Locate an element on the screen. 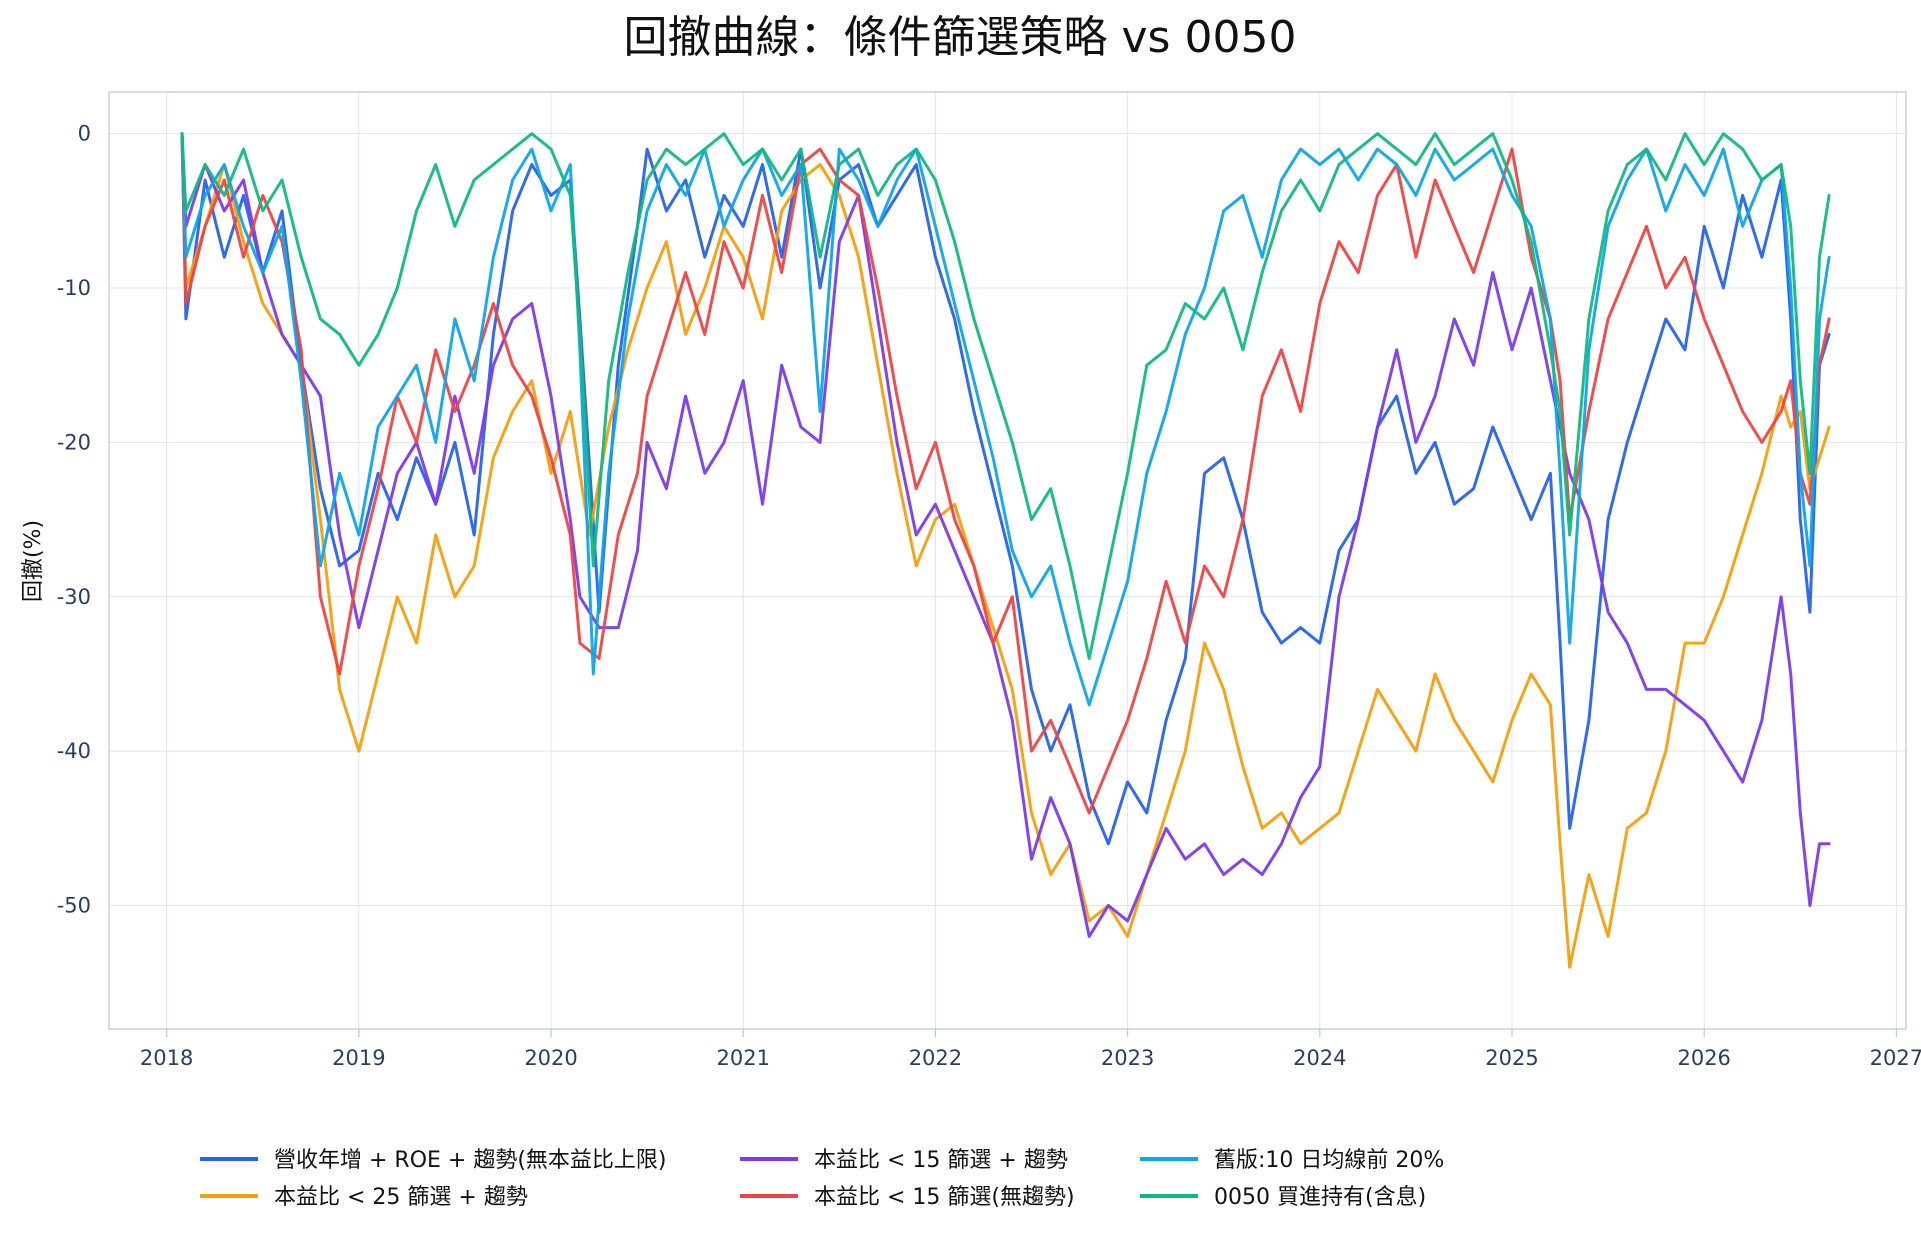  y-tick-label: -30 is located at coordinates (74, 597).